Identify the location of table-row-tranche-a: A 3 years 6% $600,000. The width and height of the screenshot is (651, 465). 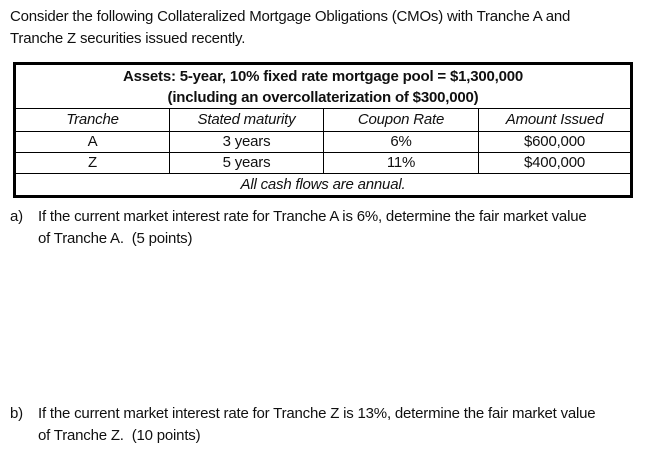
(323, 142).